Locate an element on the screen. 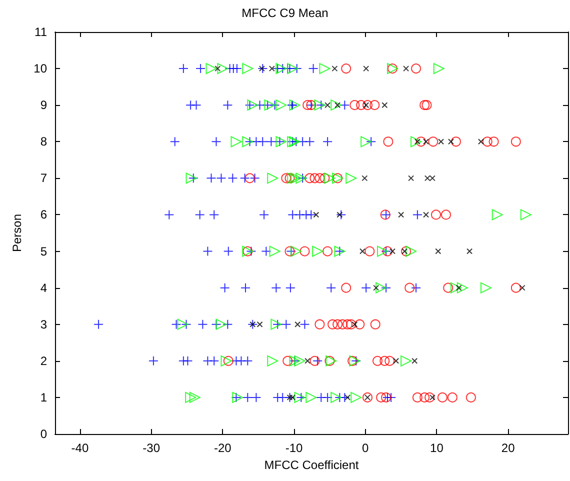 The image size is (570, 481). y-tick-label: 7 is located at coordinates (44, 178).